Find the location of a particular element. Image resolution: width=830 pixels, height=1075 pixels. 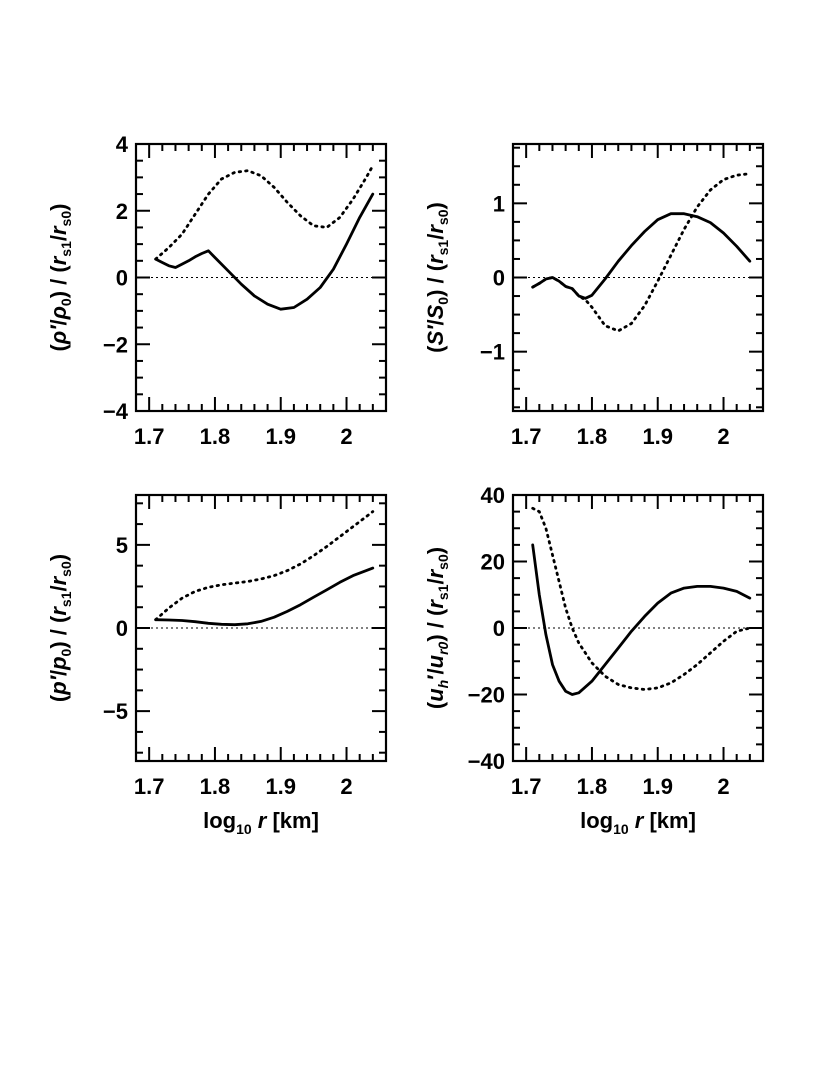

y-tick-label: −40 is located at coordinates (486, 761).